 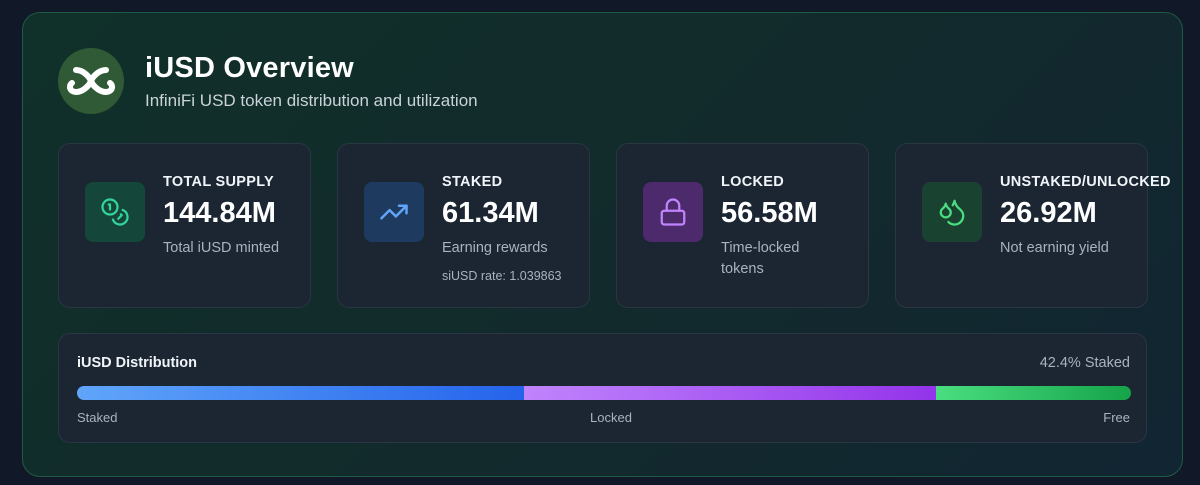 I want to click on card-value: 61.34M, so click(x=490, y=213).